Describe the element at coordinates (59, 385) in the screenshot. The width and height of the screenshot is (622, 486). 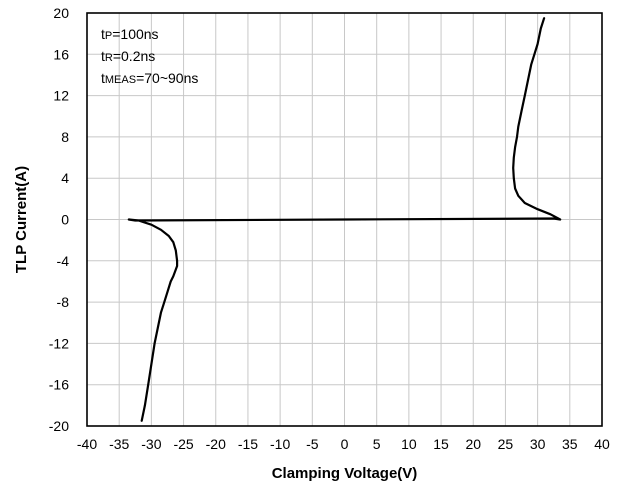
I see `y-tick-label: -16` at that location.